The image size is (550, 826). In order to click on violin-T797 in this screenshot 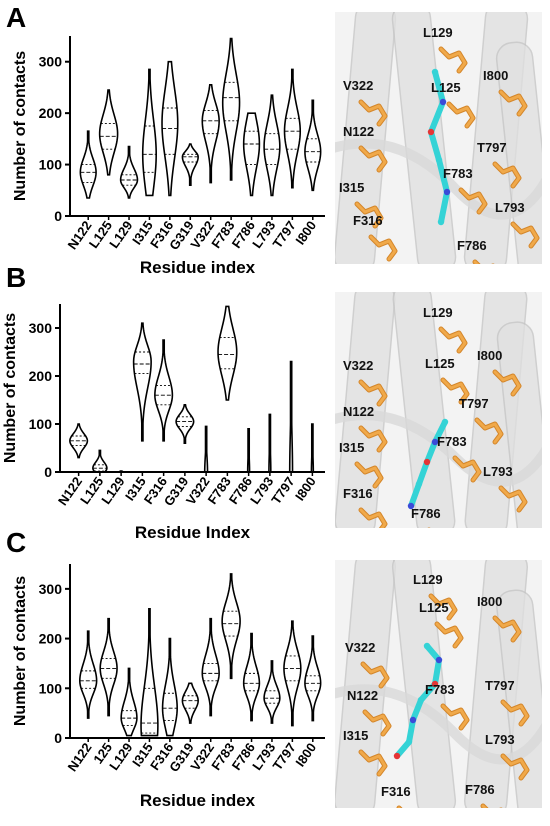, I will do `click(291, 416)`.